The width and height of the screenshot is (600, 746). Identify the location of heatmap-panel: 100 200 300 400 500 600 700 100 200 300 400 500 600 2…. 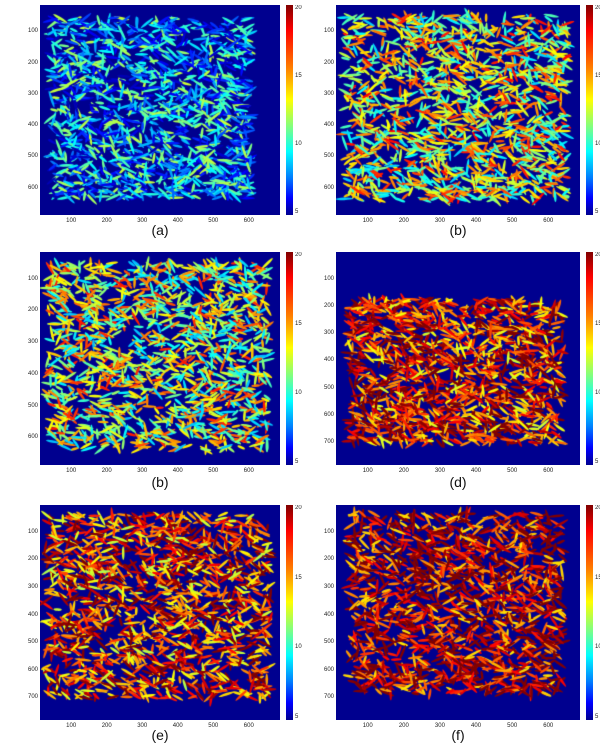
(459, 624).